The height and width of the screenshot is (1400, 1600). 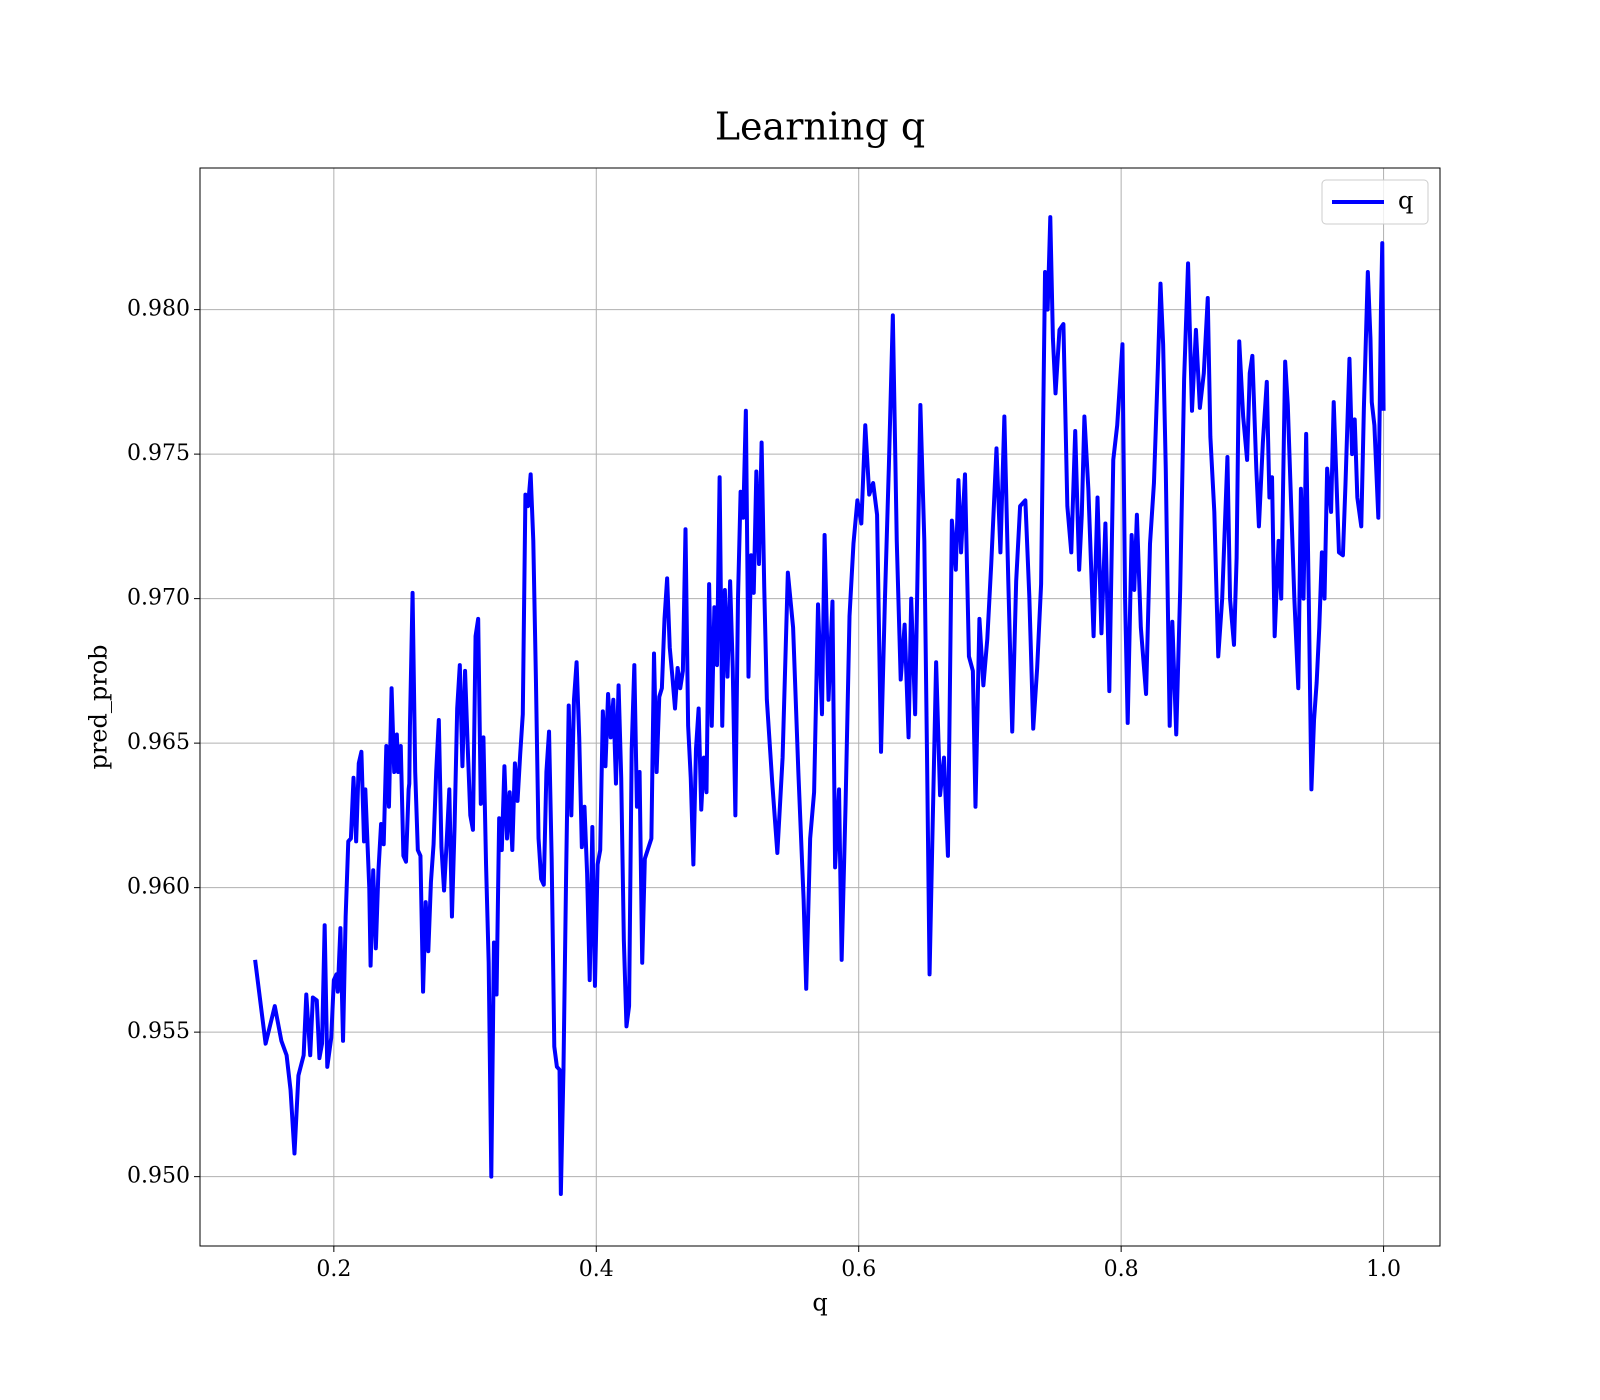 What do you see at coordinates (158, 887) in the screenshot?
I see `y-tick-label: 0.960` at bounding box center [158, 887].